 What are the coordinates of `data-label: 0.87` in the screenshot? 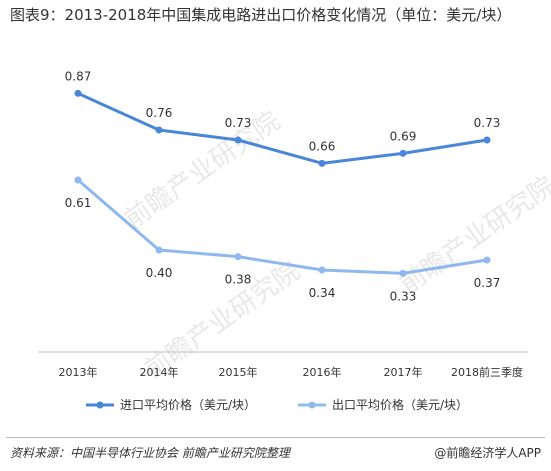 It's located at (78, 76).